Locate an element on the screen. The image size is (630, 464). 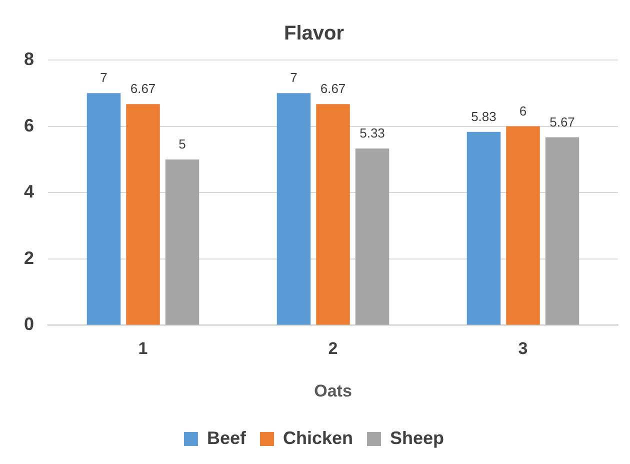
legend-label: Chicken is located at coordinates (318, 438).